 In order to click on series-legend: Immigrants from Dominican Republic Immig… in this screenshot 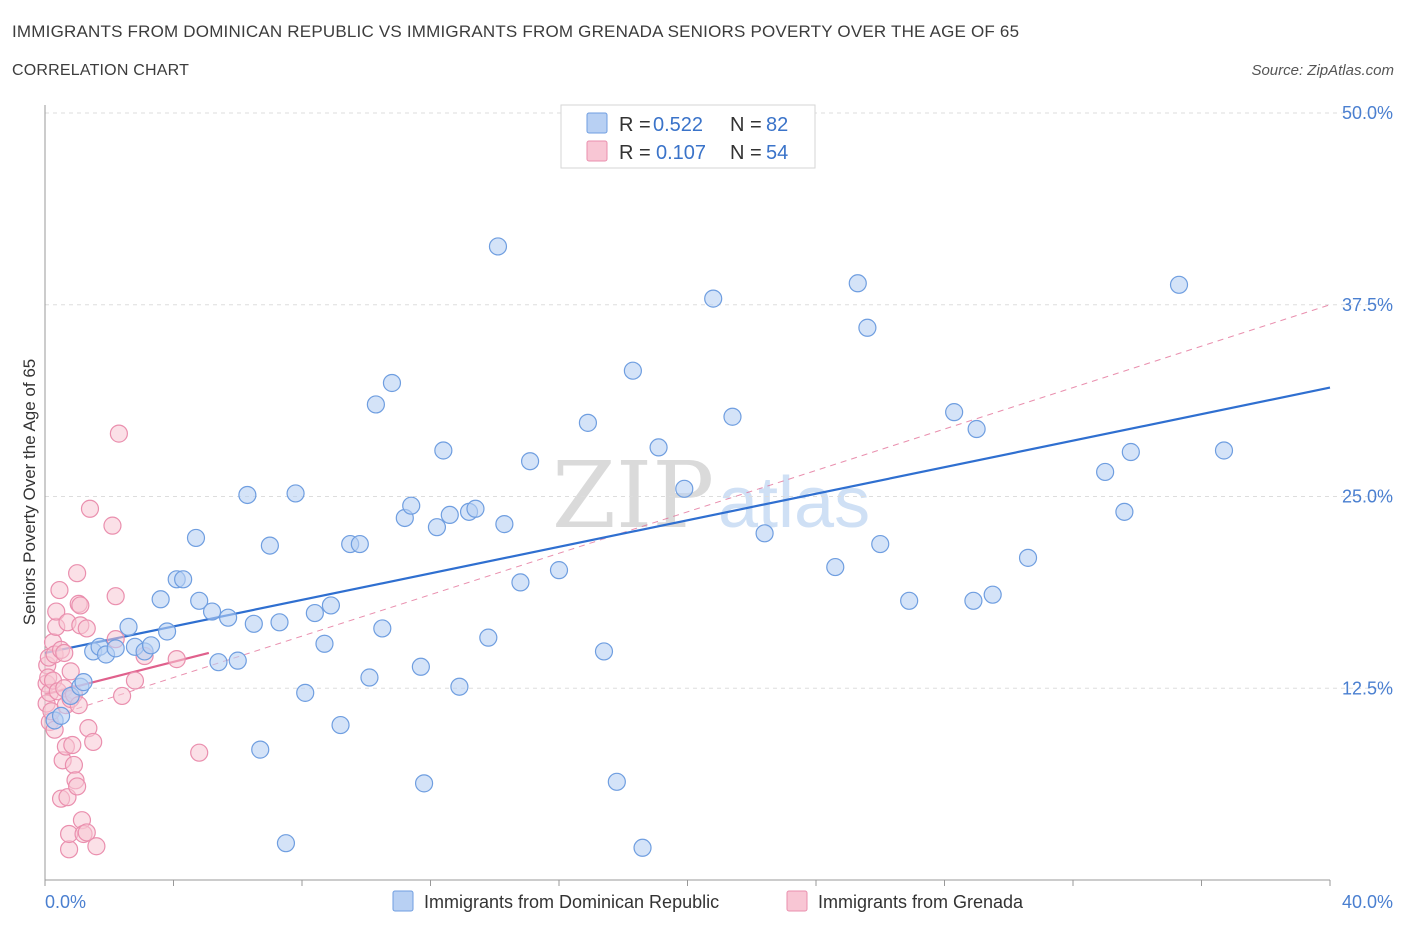, I will do `click(708, 901)`.